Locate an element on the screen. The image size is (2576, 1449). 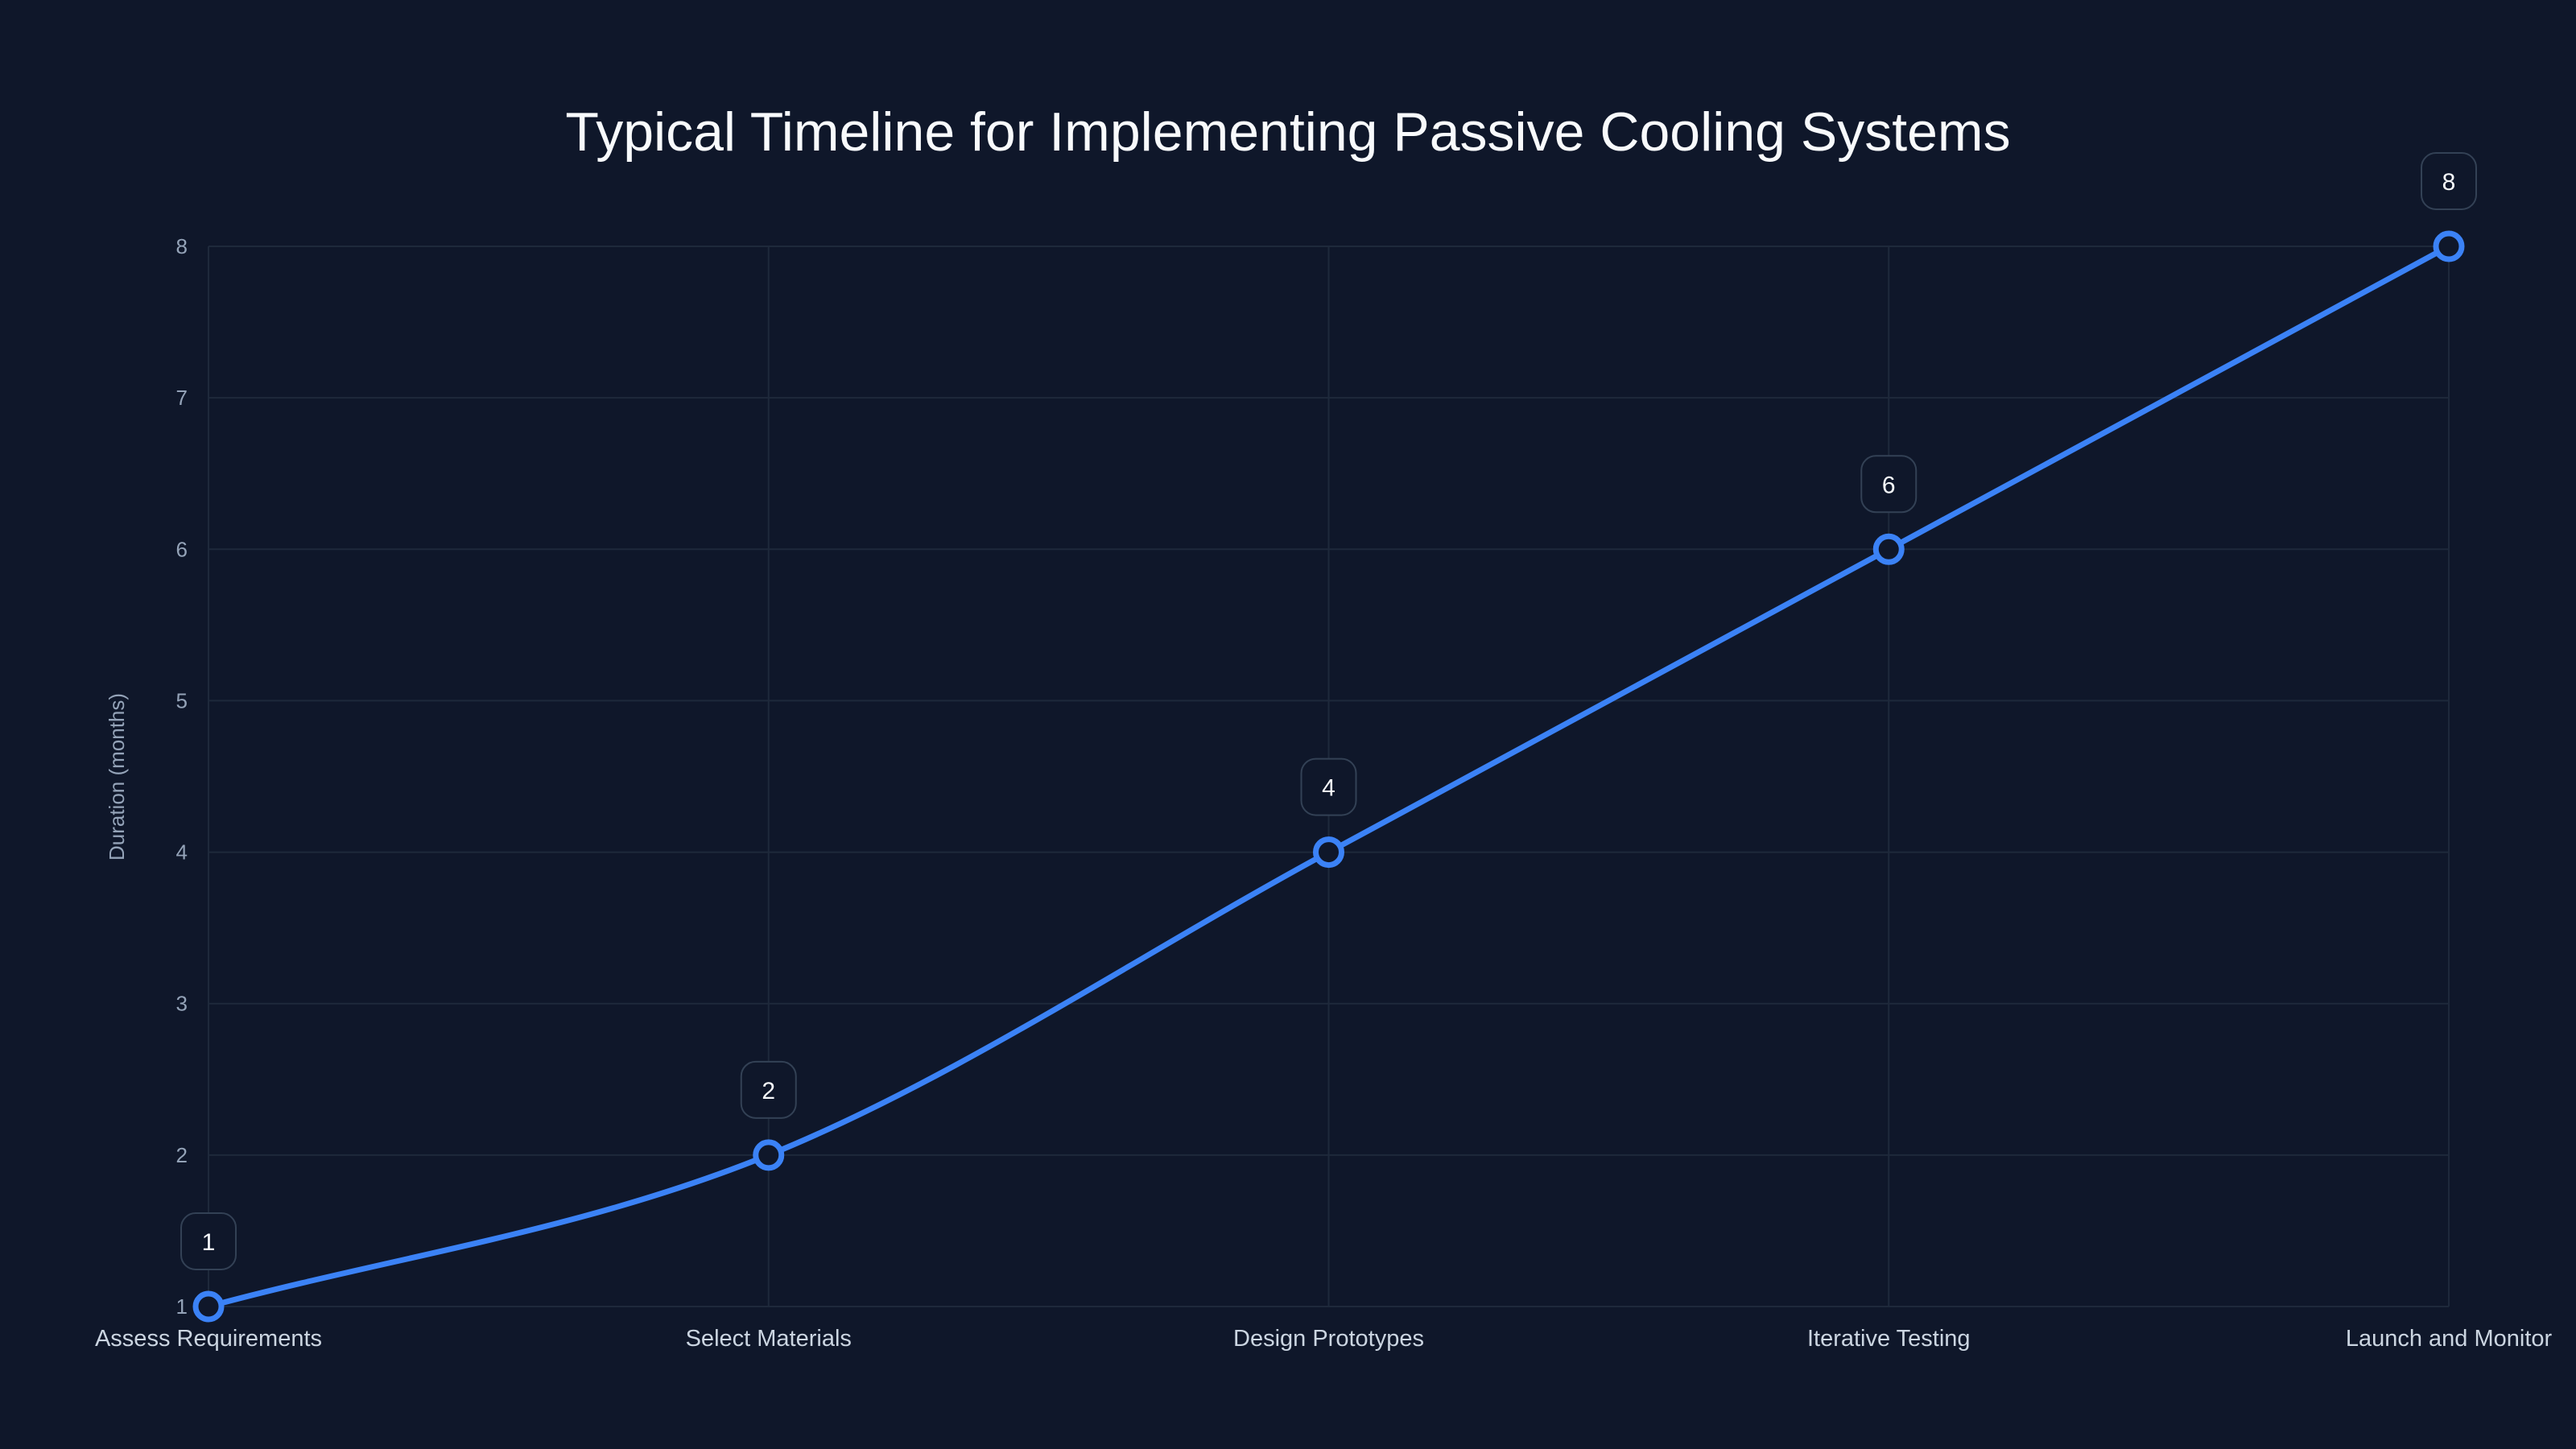
x-tick-label: Design Prototypes is located at coordinates (1328, 1339).